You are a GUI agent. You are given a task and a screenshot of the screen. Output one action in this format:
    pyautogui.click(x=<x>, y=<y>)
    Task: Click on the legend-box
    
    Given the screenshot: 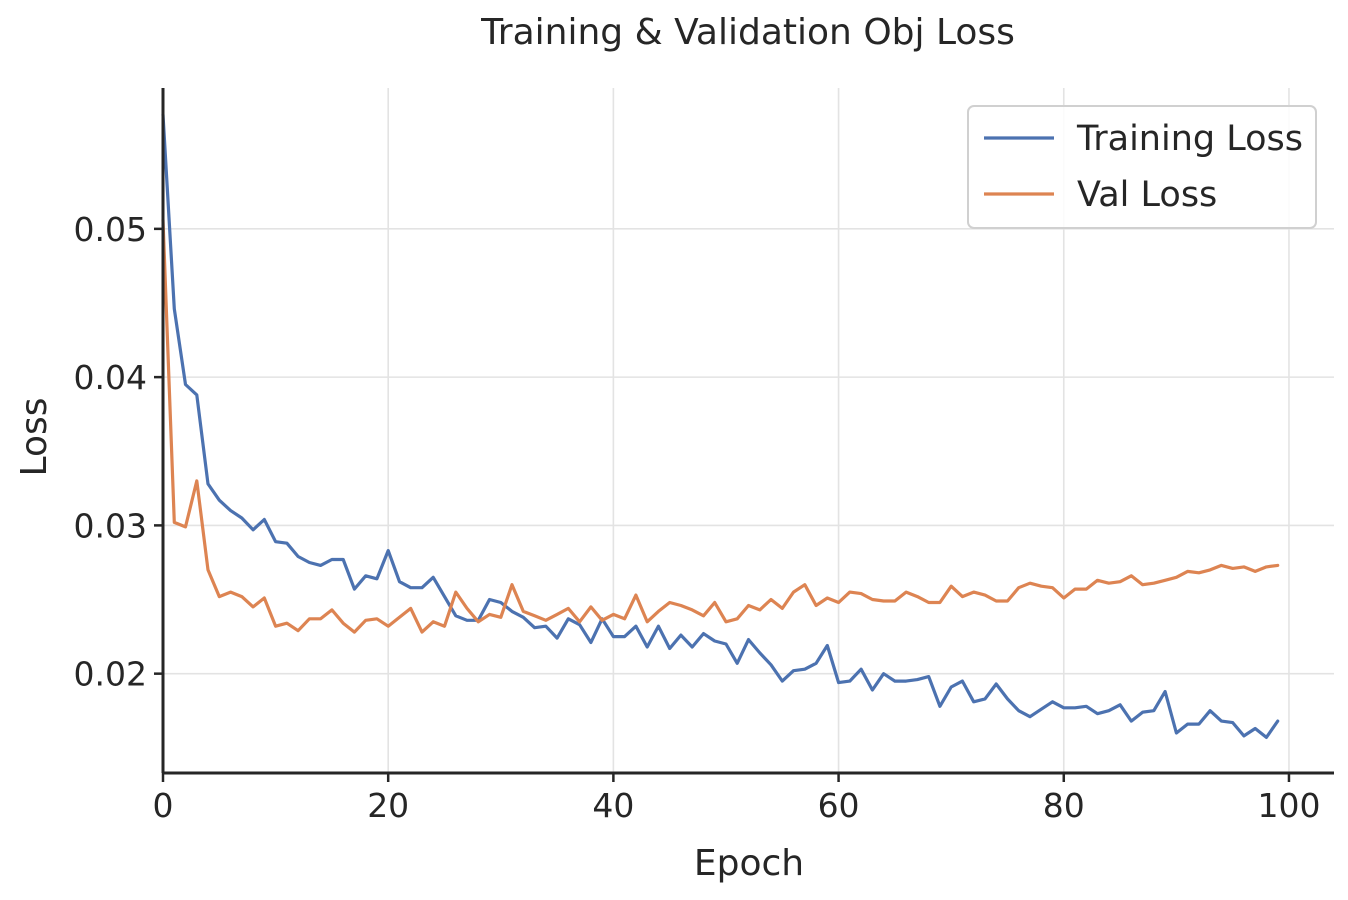 What is the action you would take?
    pyautogui.click(x=1142, y=167)
    